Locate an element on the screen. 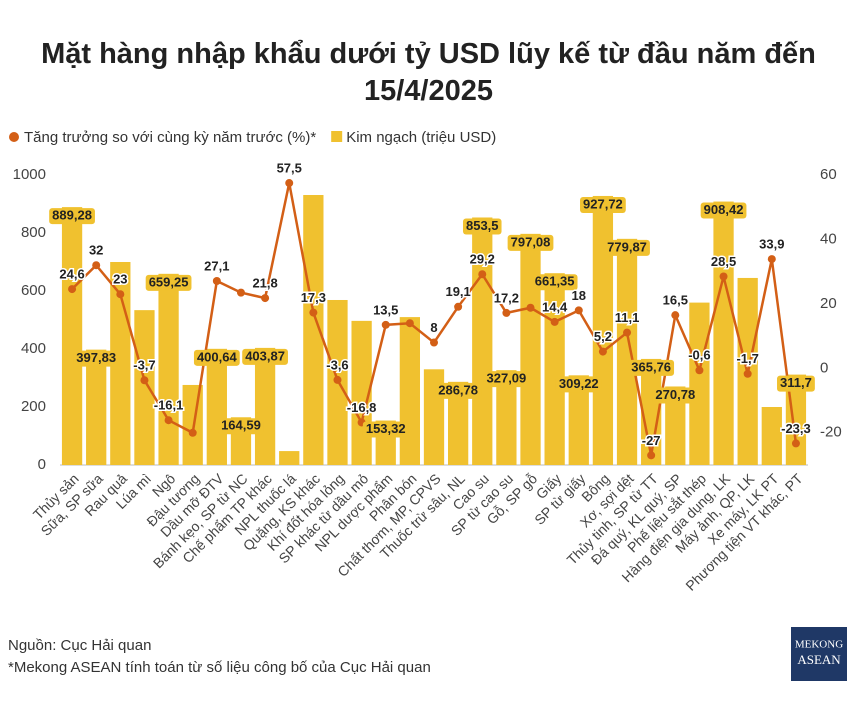  line-value-label: 5,2 is located at coordinates (603, 336).